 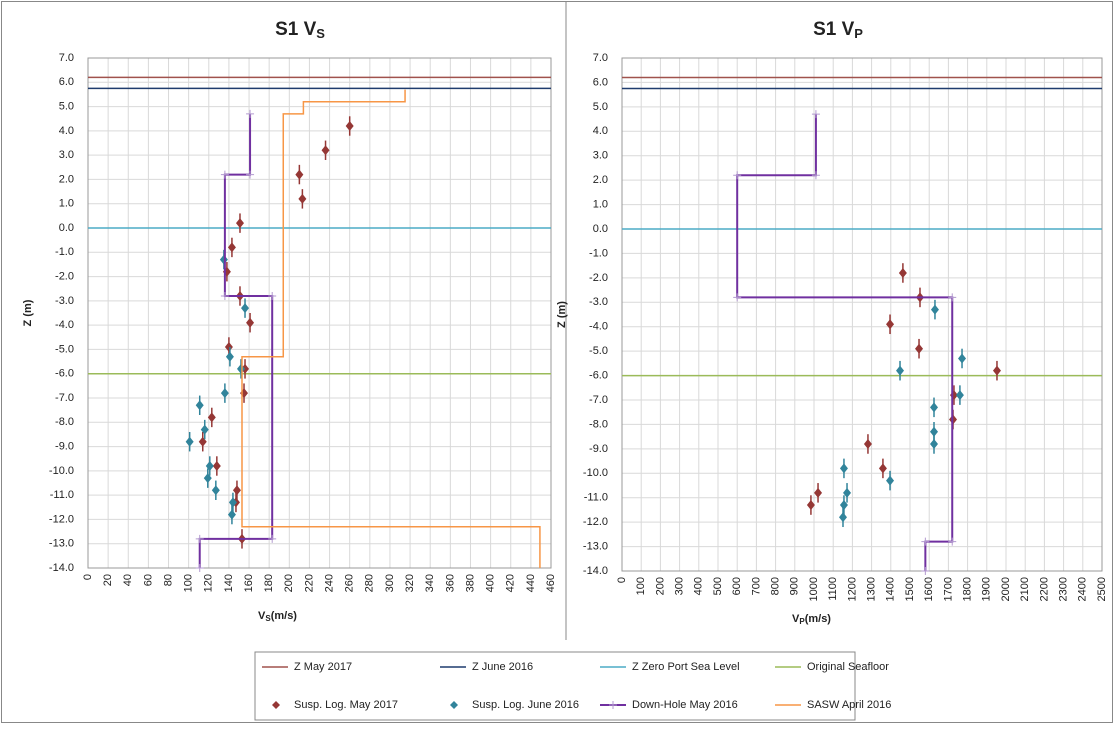 I want to click on x-label-subscript: P, so click(x=802, y=621).